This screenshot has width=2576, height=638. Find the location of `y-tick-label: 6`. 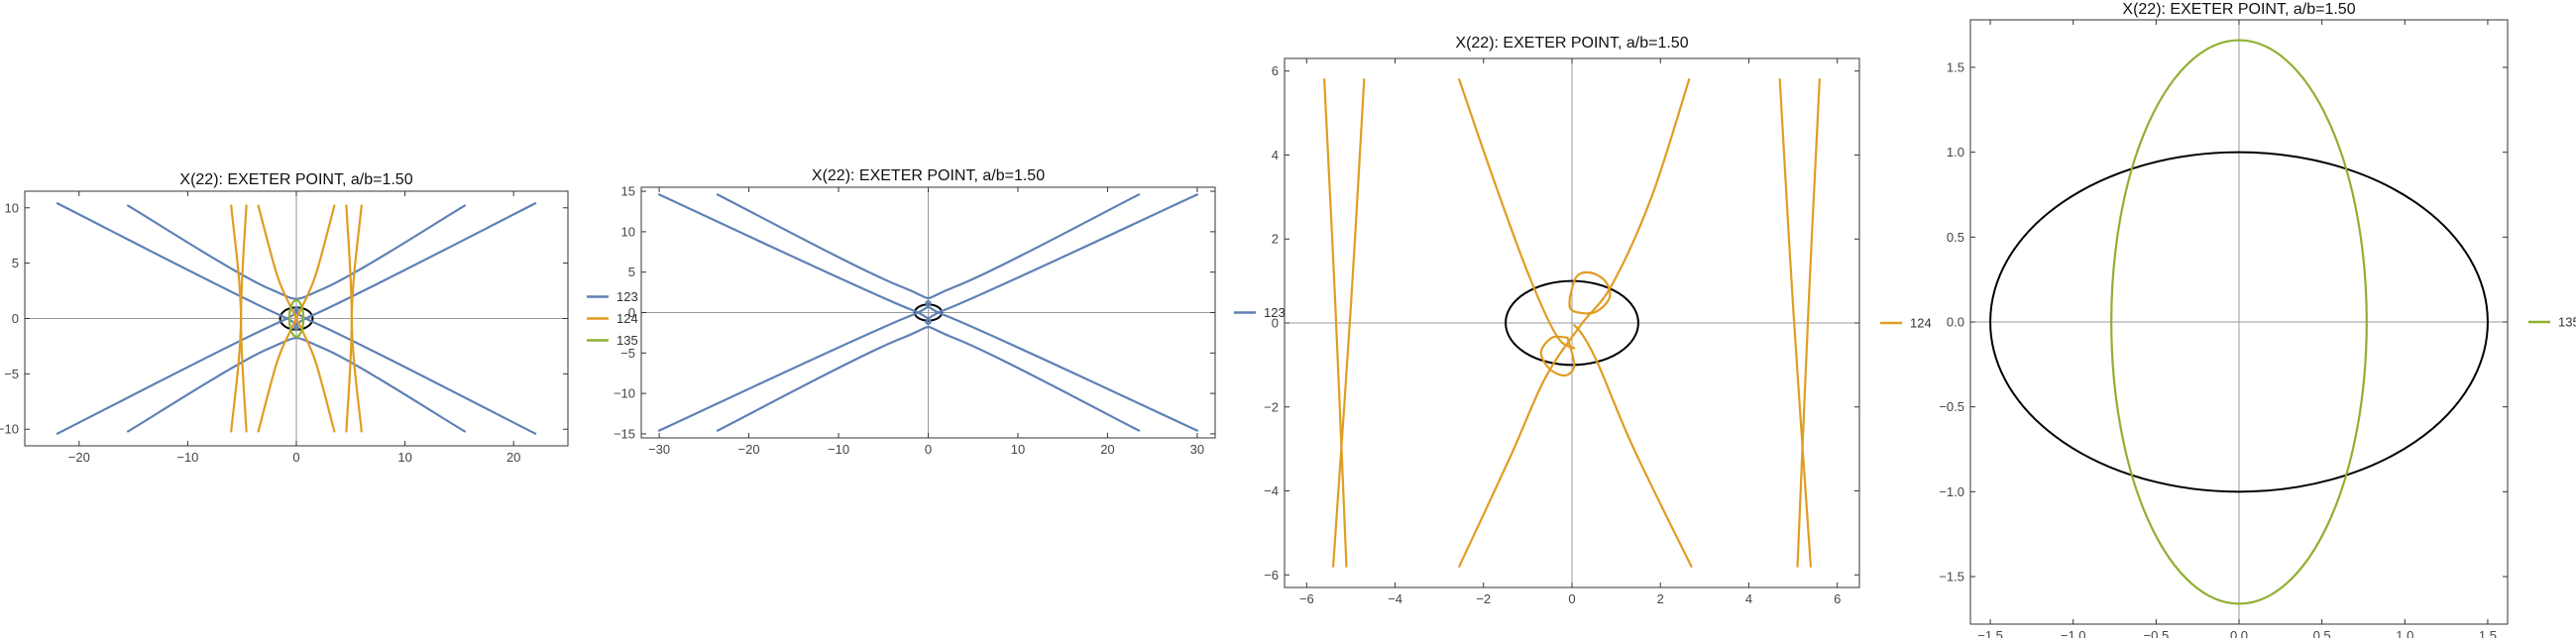

y-tick-label: 6 is located at coordinates (1275, 70).